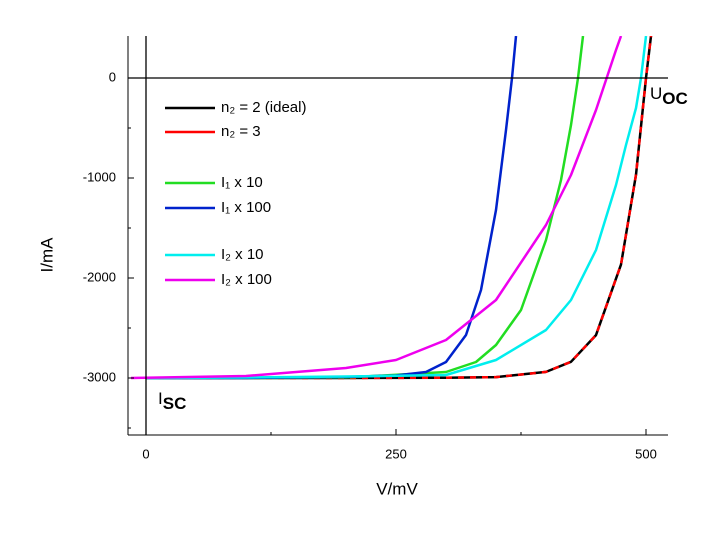  Describe the element at coordinates (160, 398) in the screenshot. I see `annotation-text: I` at that location.